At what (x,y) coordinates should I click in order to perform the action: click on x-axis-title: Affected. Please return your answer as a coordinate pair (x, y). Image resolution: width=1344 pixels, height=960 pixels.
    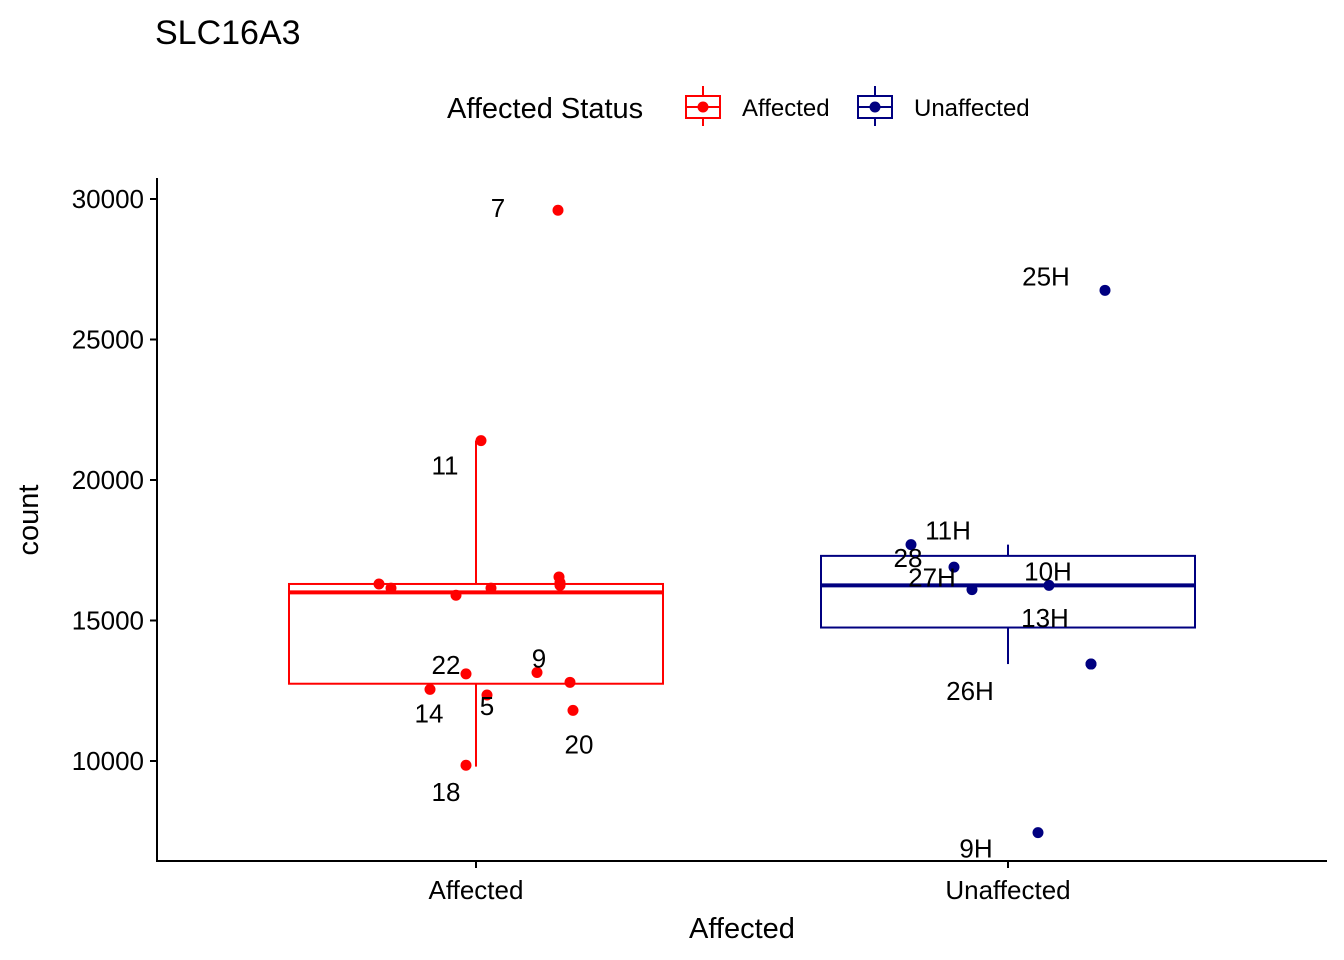
    Looking at the image, I should click on (742, 929).